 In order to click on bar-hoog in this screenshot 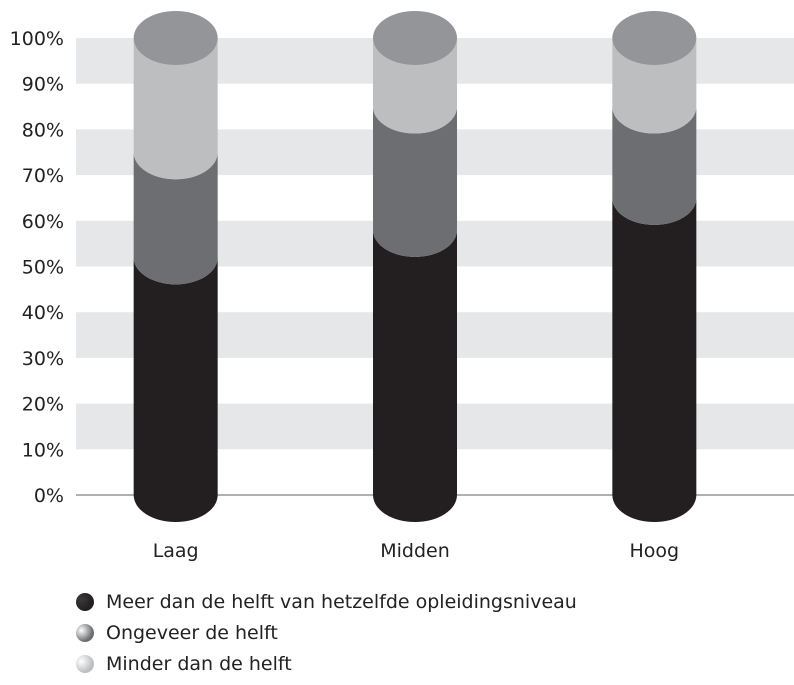, I will do `click(654, 266)`.